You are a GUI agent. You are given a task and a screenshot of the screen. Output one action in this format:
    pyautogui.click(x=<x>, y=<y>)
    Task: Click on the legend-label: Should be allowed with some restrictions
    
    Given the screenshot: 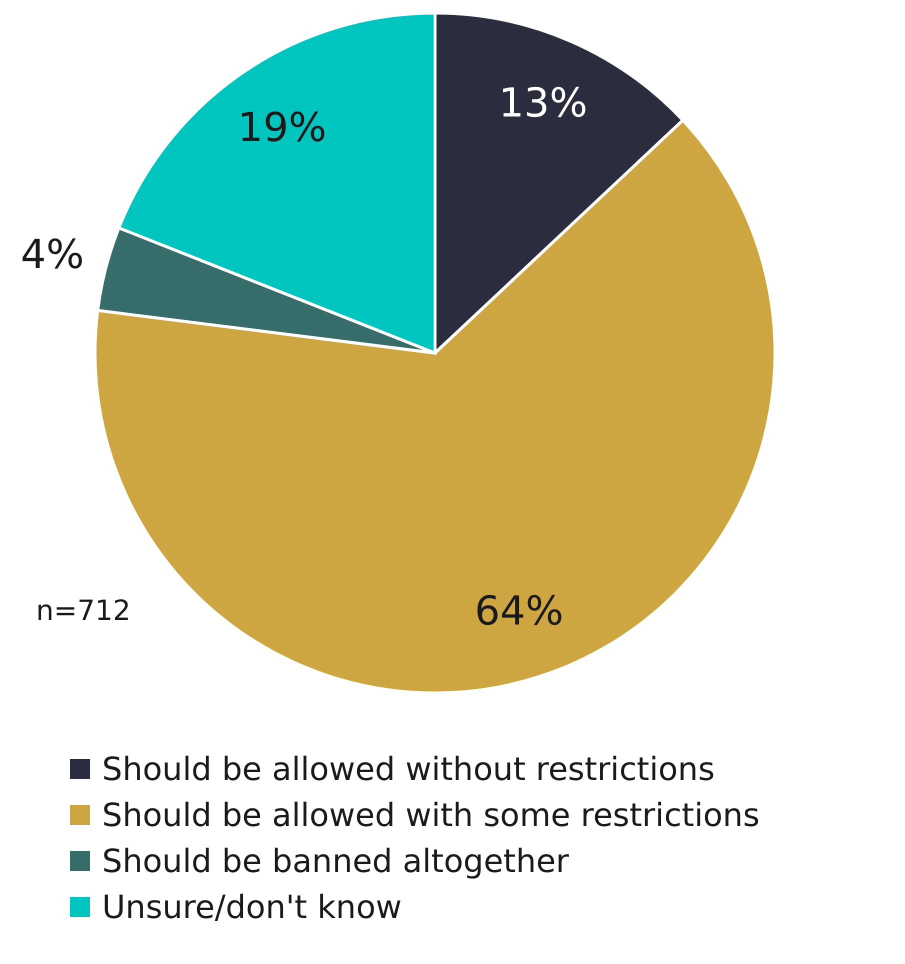 What is the action you would take?
    pyautogui.click(x=431, y=815)
    